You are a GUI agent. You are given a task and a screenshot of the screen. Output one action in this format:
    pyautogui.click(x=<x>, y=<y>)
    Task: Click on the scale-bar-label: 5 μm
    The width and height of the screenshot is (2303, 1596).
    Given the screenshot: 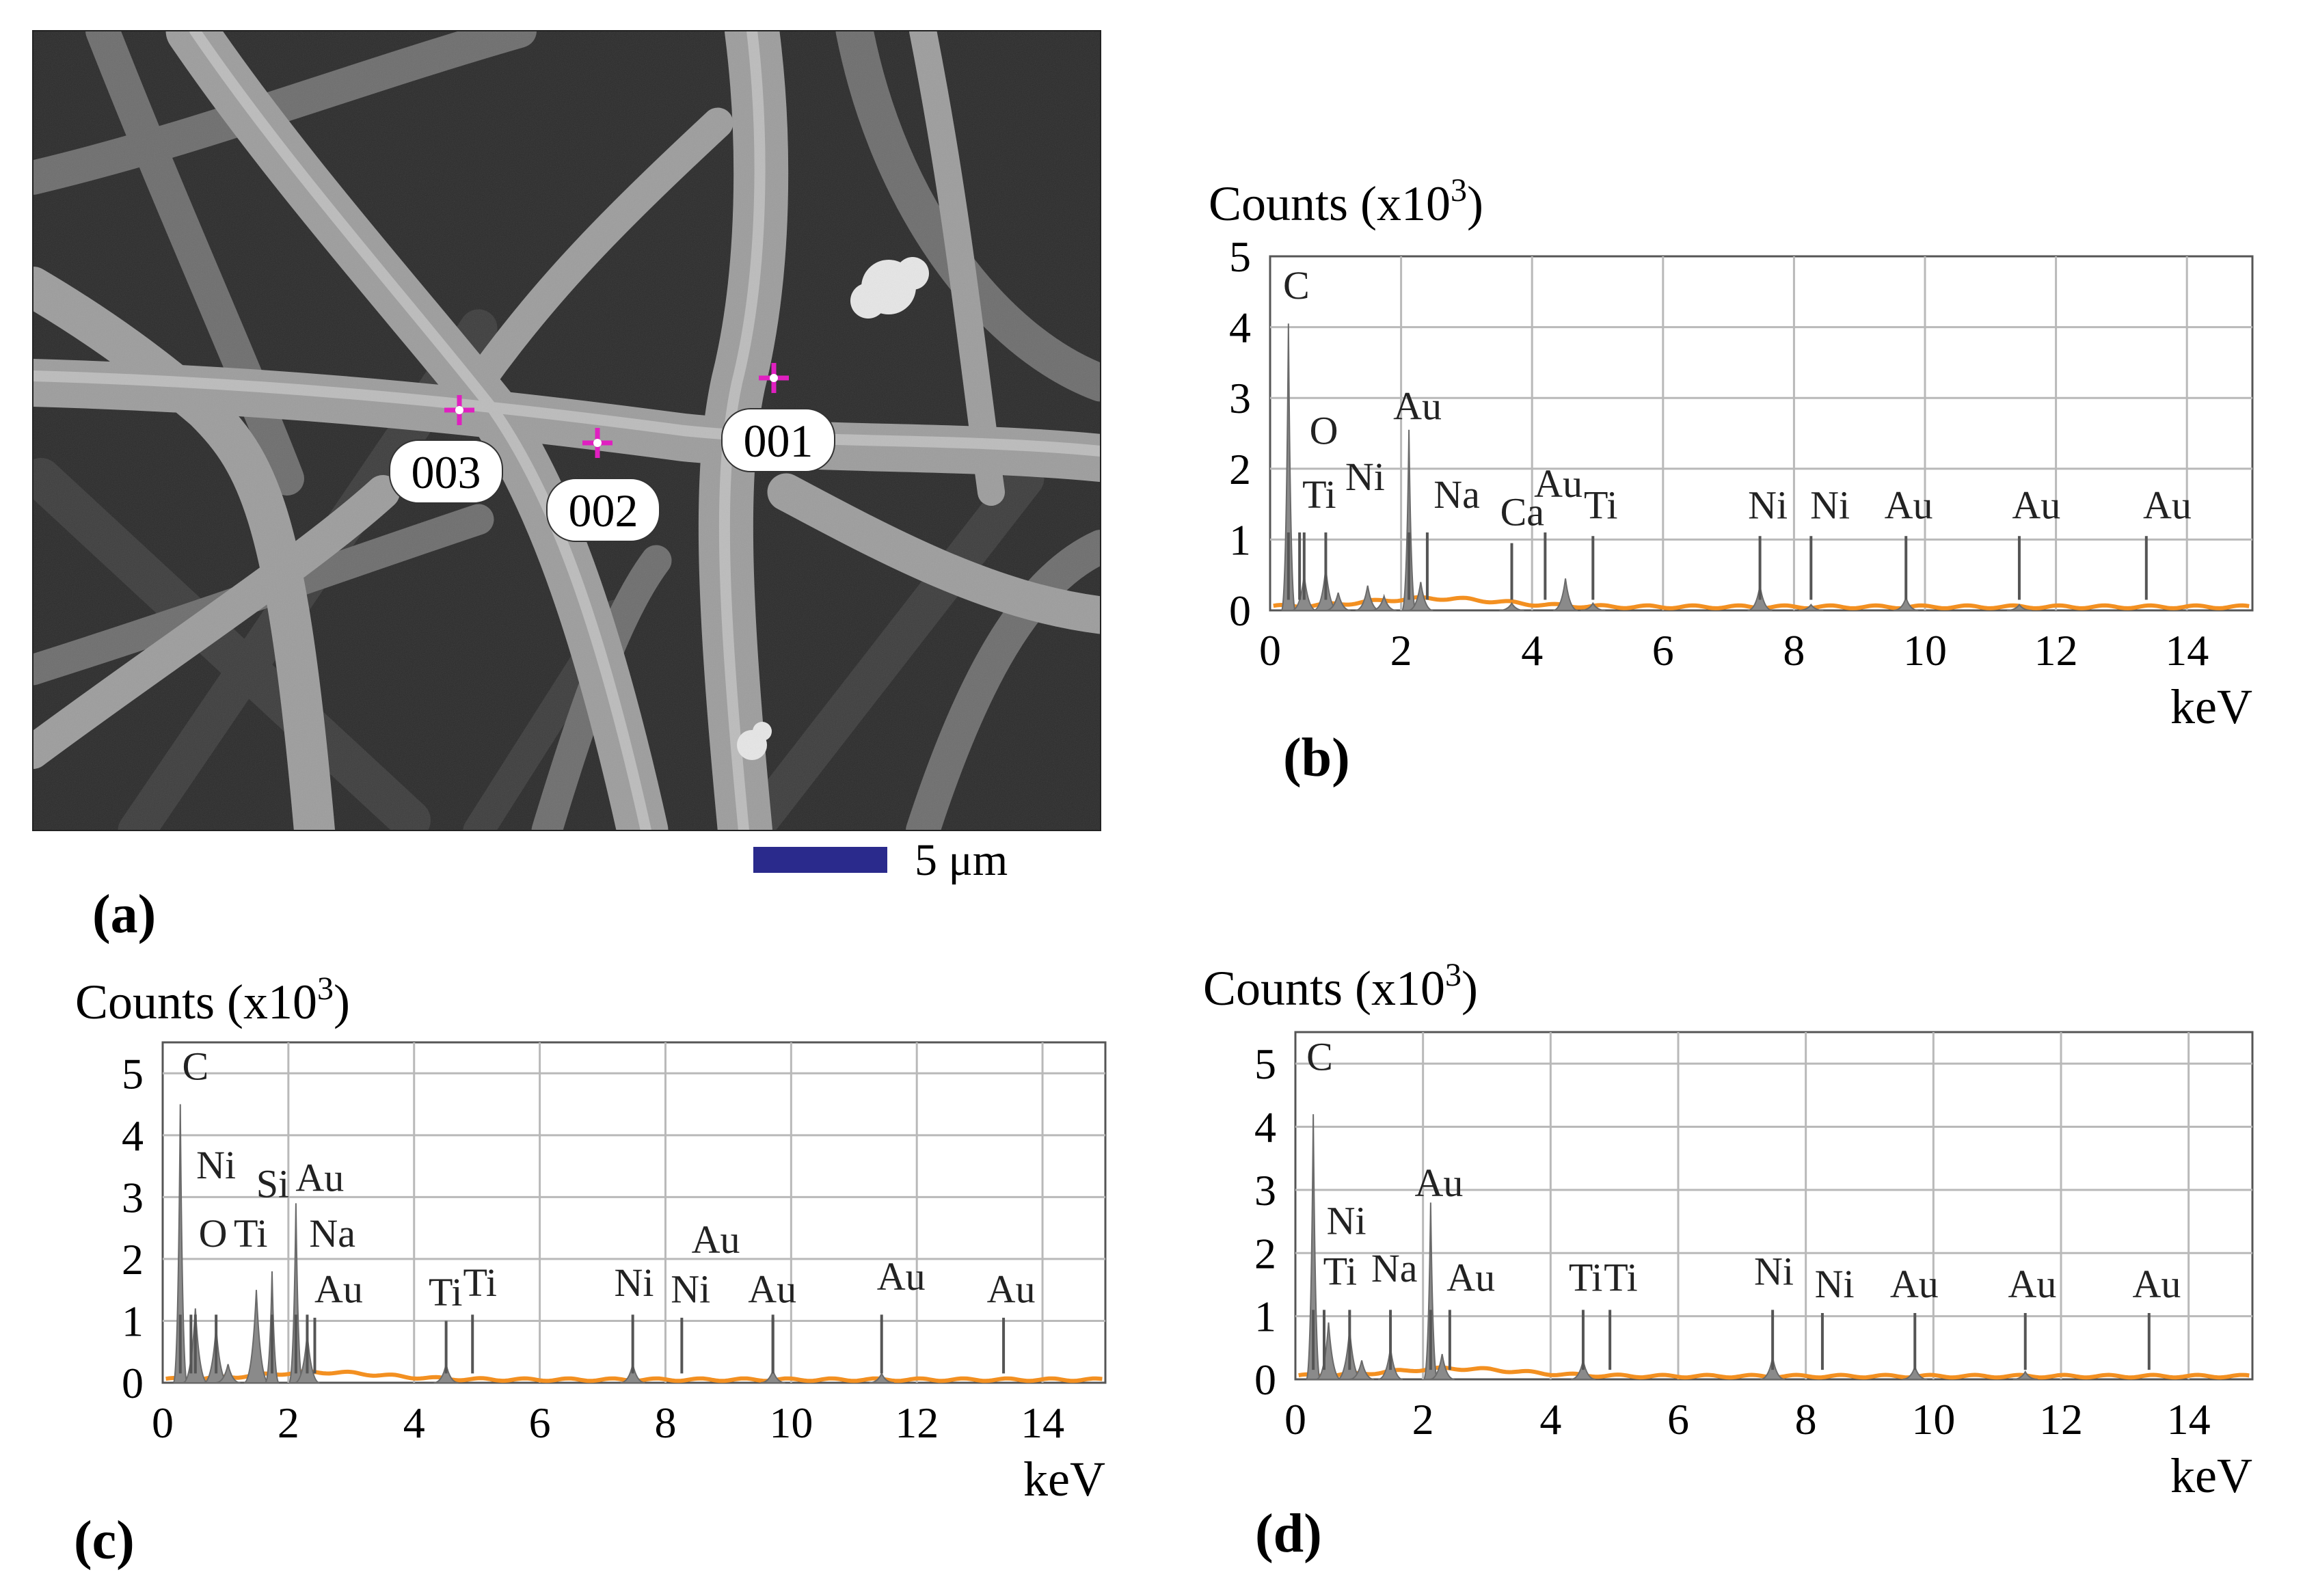 What is the action you would take?
    pyautogui.click(x=962, y=860)
    